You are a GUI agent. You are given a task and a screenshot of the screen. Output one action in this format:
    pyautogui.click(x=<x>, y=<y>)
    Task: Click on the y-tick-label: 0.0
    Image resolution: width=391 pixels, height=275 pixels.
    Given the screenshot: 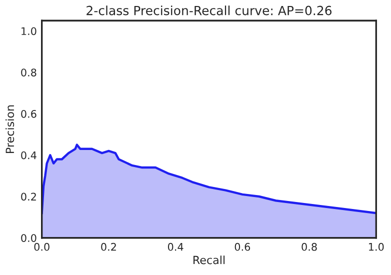 What is the action you would take?
    pyautogui.click(x=28, y=238)
    